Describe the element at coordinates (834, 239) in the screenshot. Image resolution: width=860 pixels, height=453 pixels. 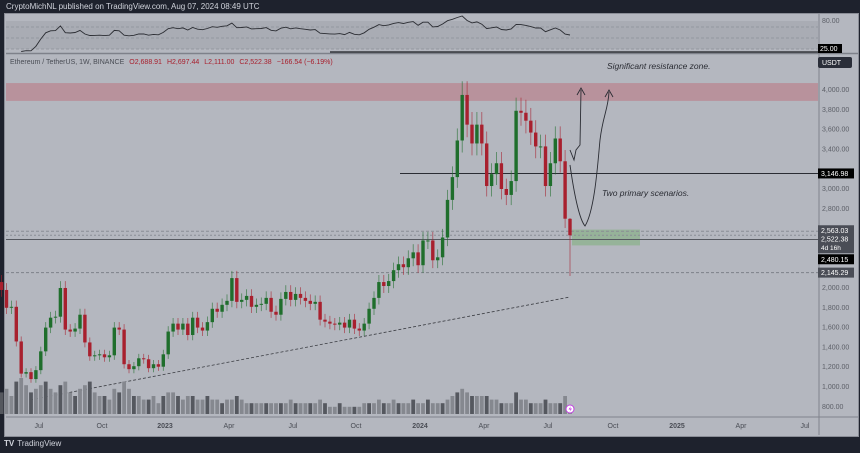
I see `last-price-label: 2,522.38` at that location.